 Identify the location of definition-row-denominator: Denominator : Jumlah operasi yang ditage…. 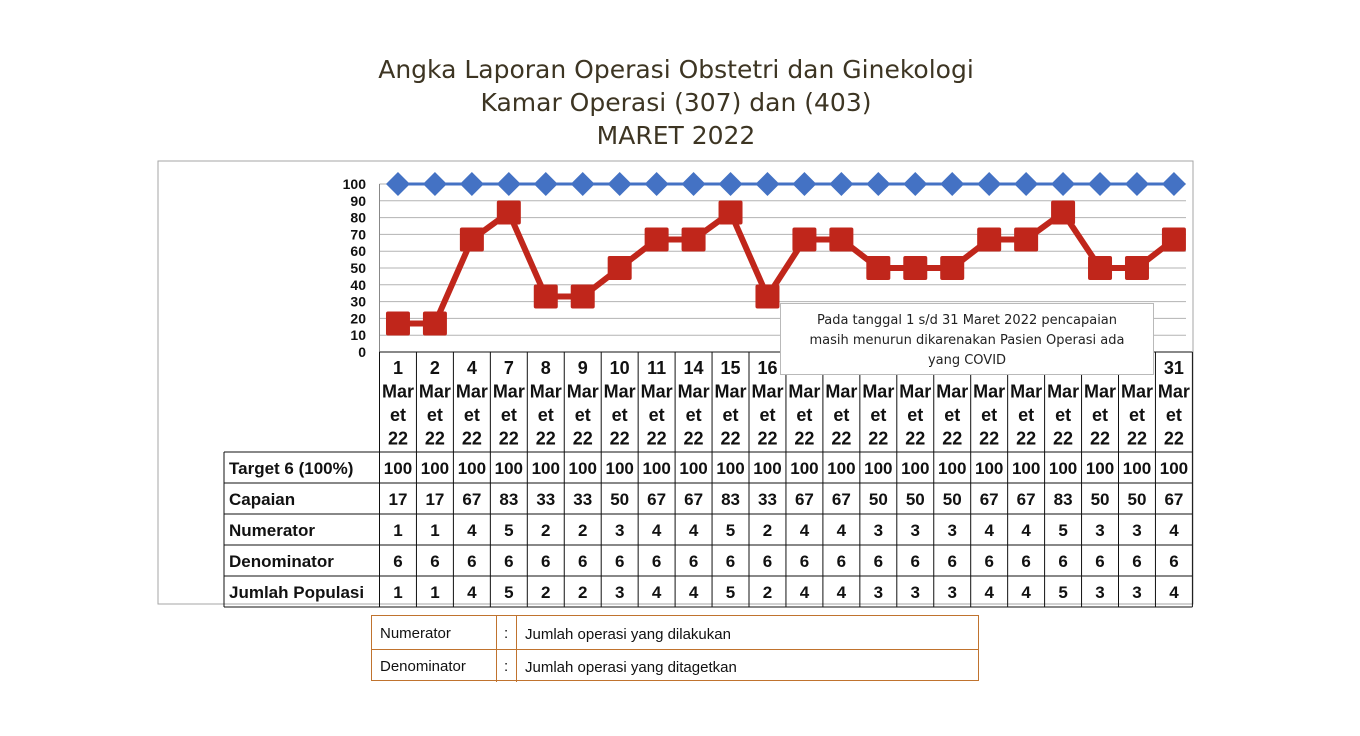
(675, 665).